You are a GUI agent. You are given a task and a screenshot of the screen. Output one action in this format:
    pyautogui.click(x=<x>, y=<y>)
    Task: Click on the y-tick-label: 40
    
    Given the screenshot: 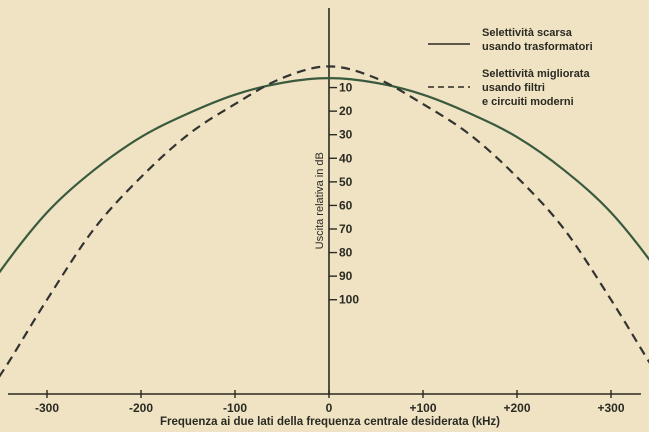 What is the action you would take?
    pyautogui.click(x=346, y=158)
    